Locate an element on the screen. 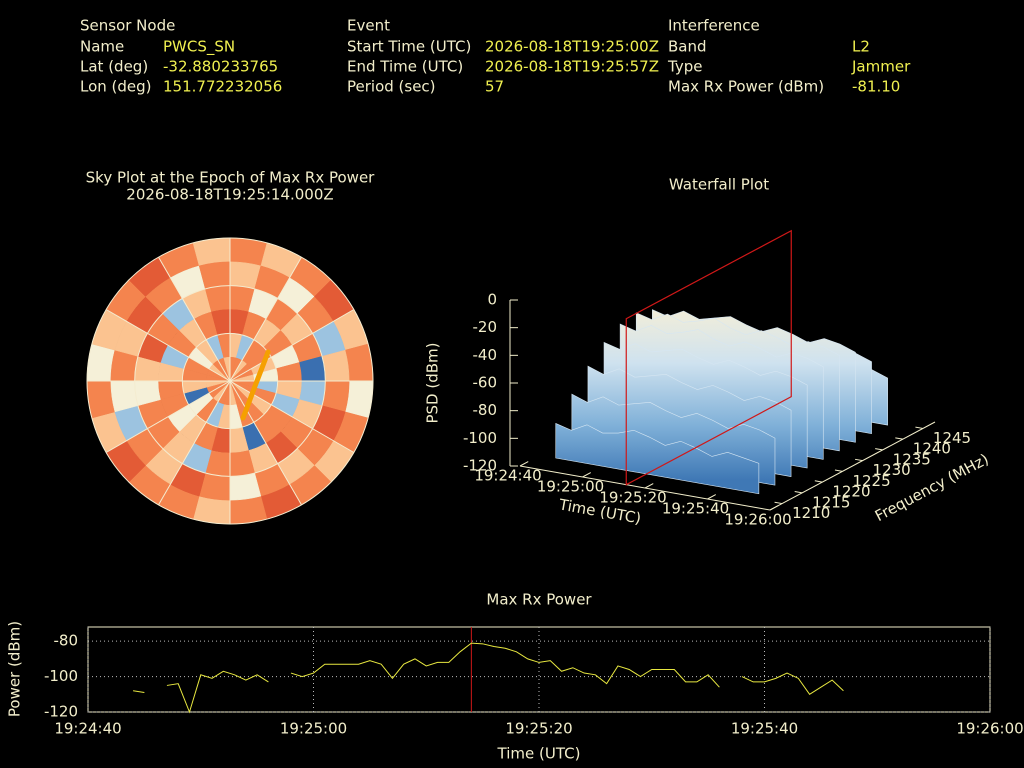 This screenshot has height=768, width=1024. y-tick-label: 1215 is located at coordinates (831, 502).